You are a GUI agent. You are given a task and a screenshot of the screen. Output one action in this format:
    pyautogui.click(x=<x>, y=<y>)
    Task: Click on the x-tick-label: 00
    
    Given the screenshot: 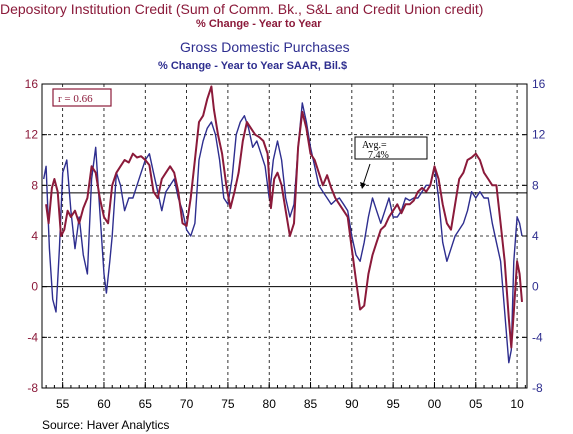 What is the action you would take?
    pyautogui.click(x=435, y=404)
    